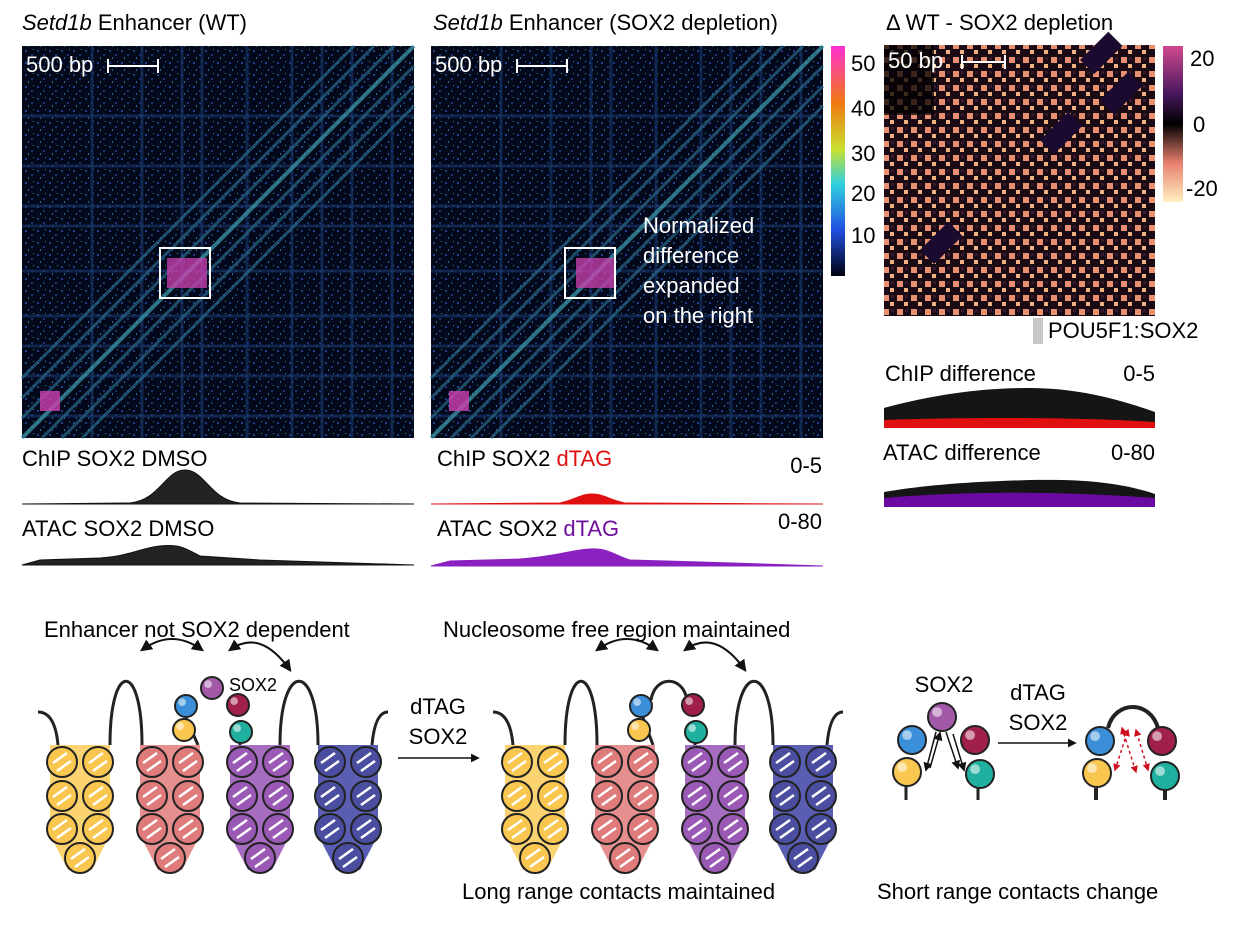  Describe the element at coordinates (1019, 408) in the screenshot. I see `chip-diff-track` at that location.